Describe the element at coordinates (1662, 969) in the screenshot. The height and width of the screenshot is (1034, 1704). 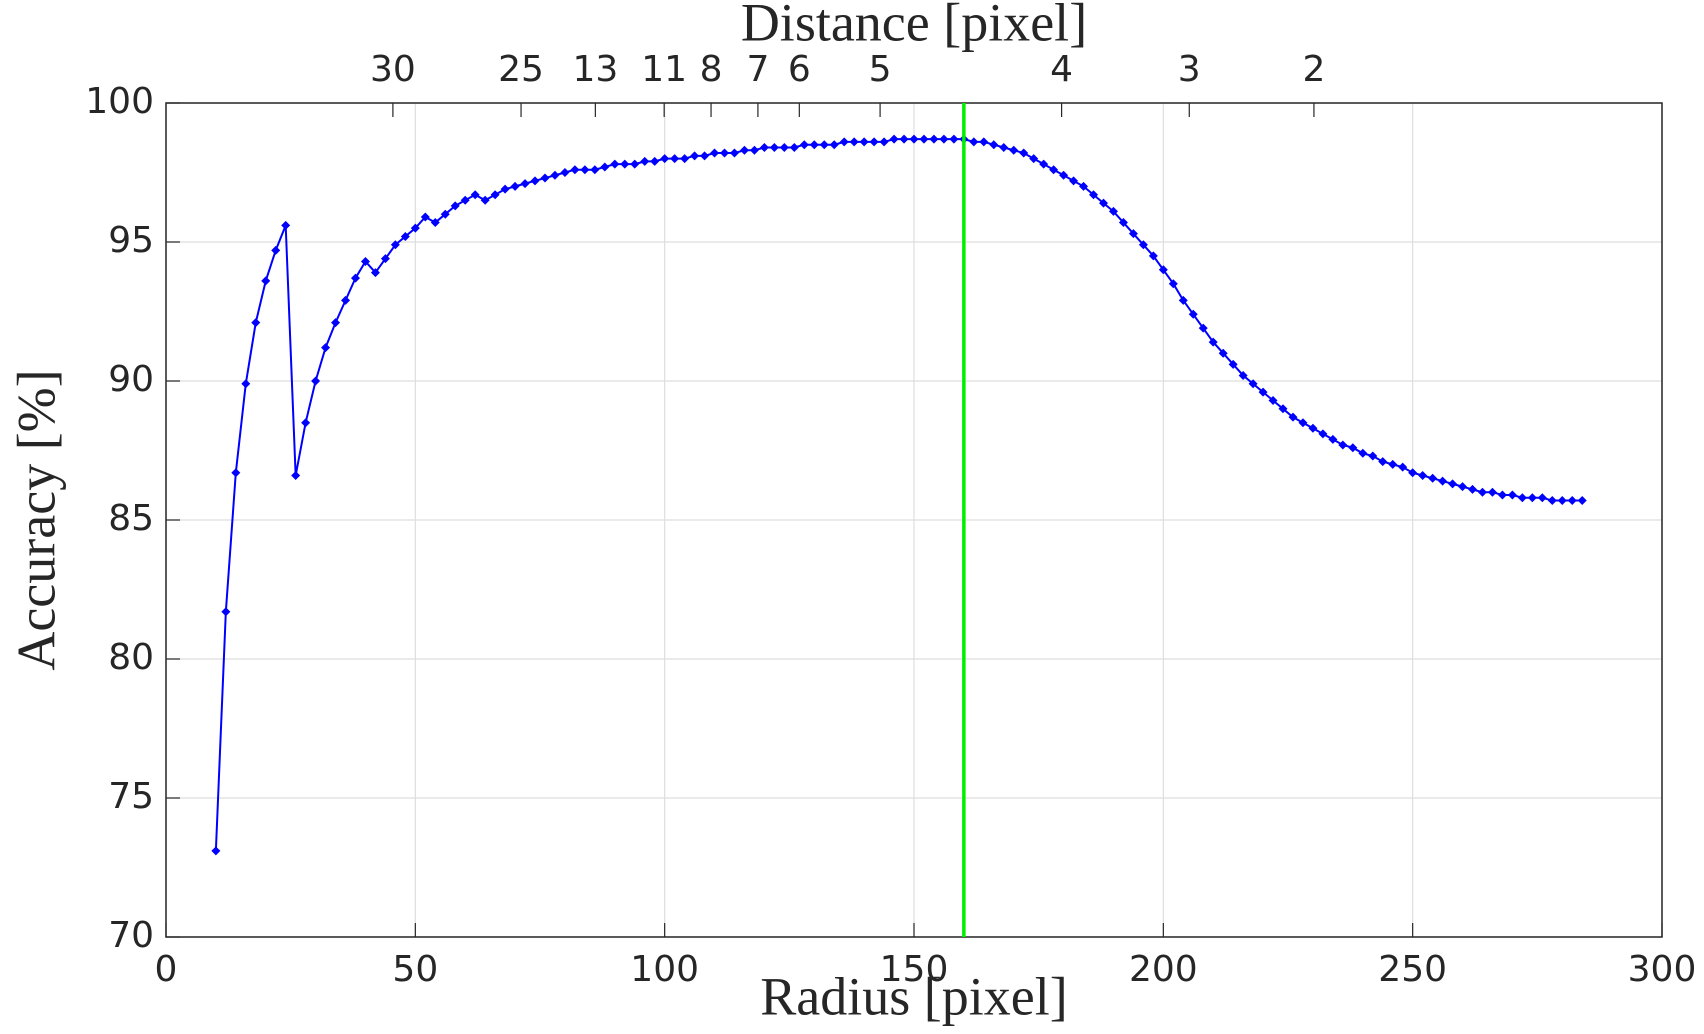
I see `x-tick-label: 300` at that location.